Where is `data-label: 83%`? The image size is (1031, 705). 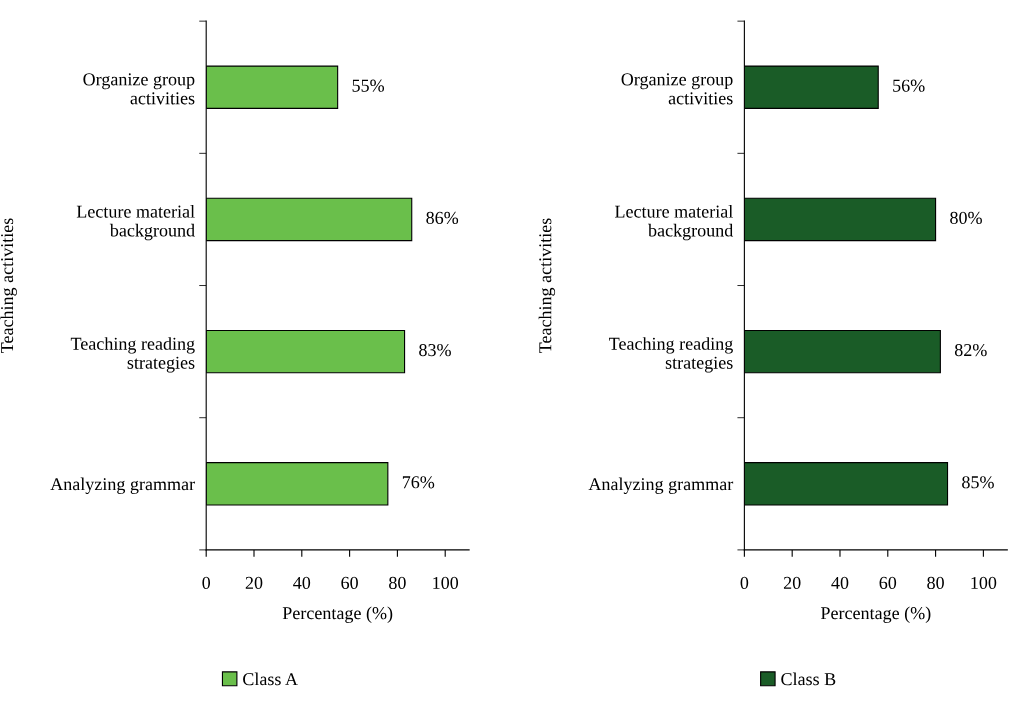
data-label: 83% is located at coordinates (435, 350).